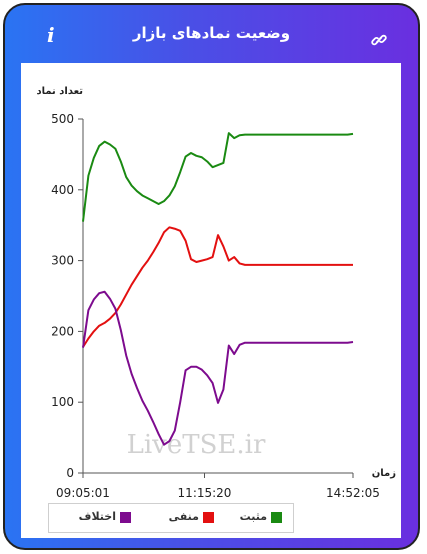  What do you see at coordinates (276, 517) in the screenshot?
I see `legend-swatch-positive` at bounding box center [276, 517].